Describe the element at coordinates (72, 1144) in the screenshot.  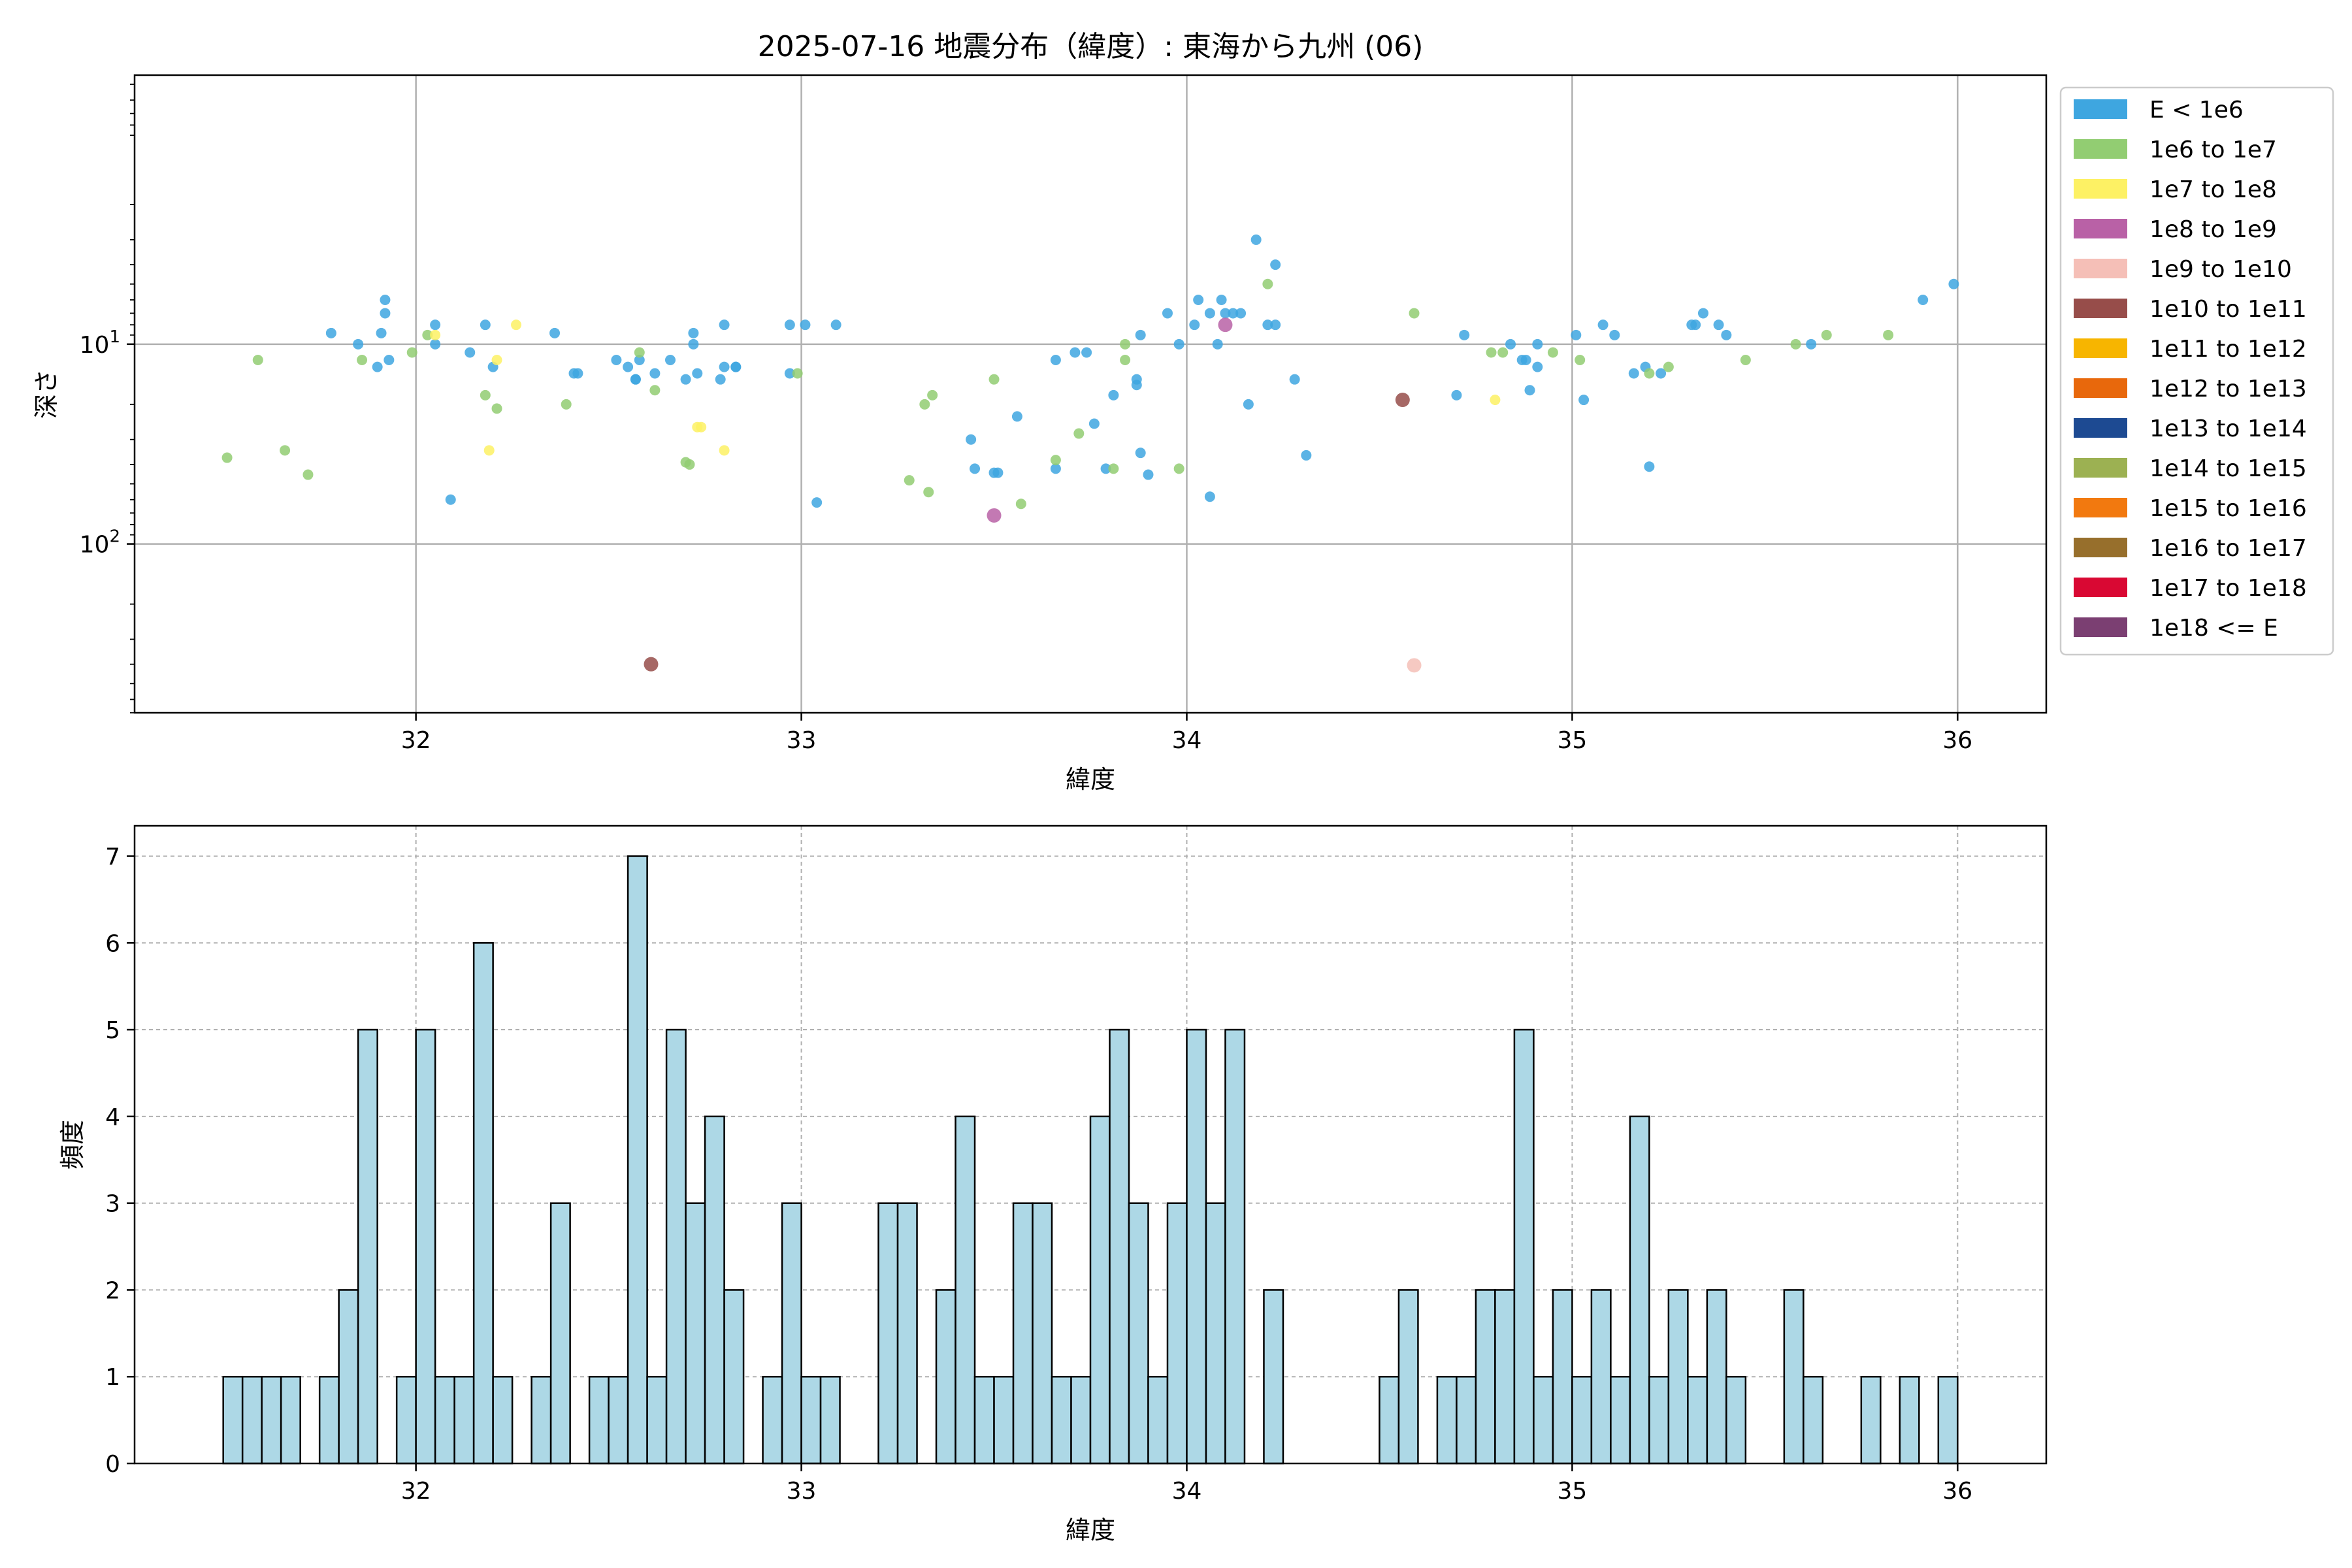
I see `histogram-y-axis-label: 頻度` at that location.